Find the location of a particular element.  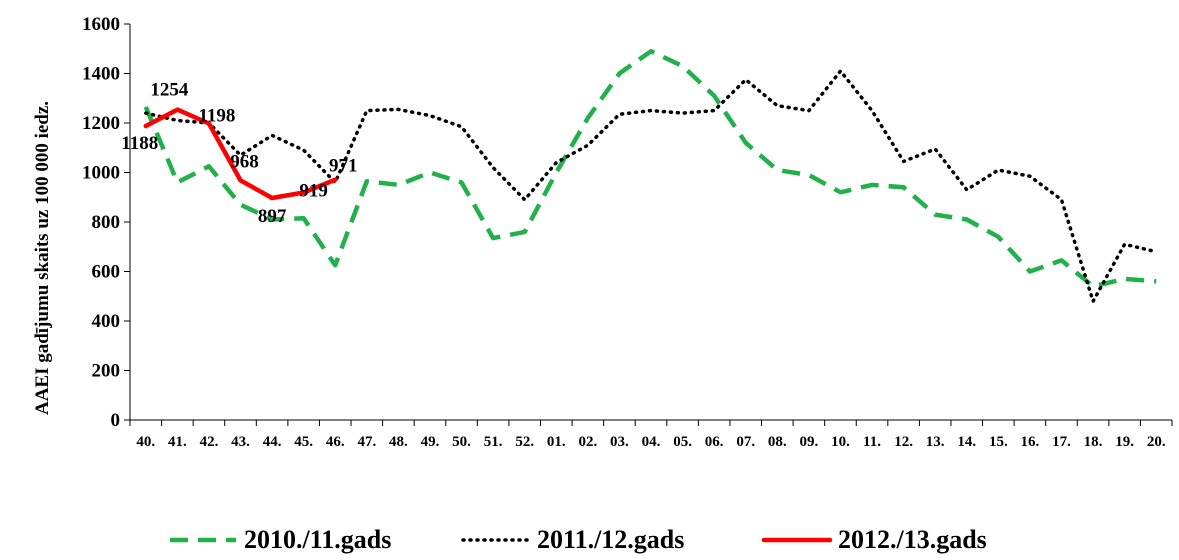

data-label: 897 is located at coordinates (272, 216).